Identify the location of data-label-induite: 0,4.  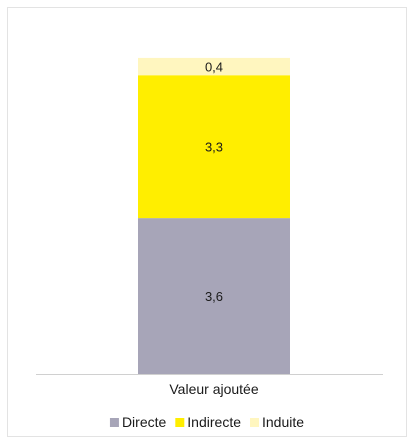
(214, 67).